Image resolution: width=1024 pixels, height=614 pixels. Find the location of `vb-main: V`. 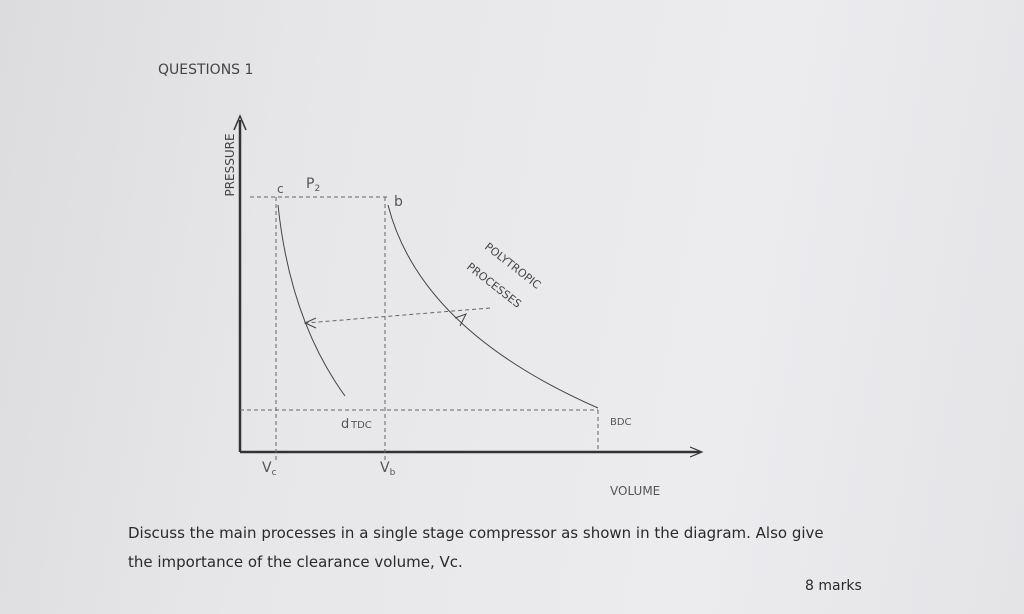

vb-main: V is located at coordinates (385, 468).